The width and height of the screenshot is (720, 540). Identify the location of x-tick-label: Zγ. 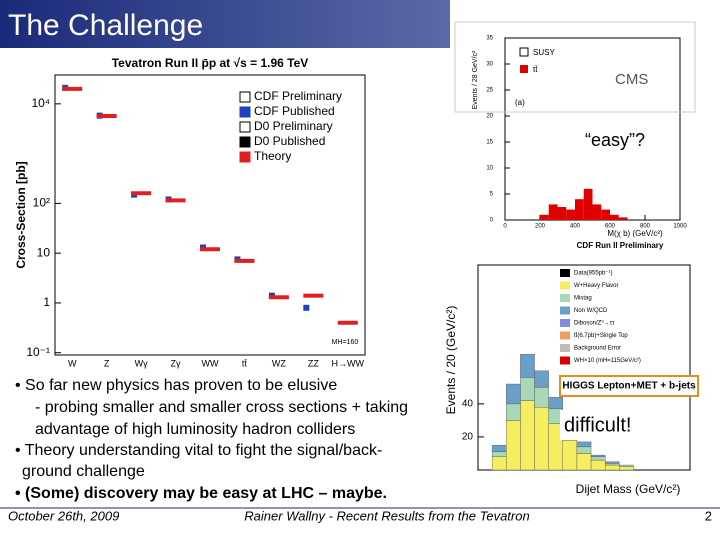
(176, 363).